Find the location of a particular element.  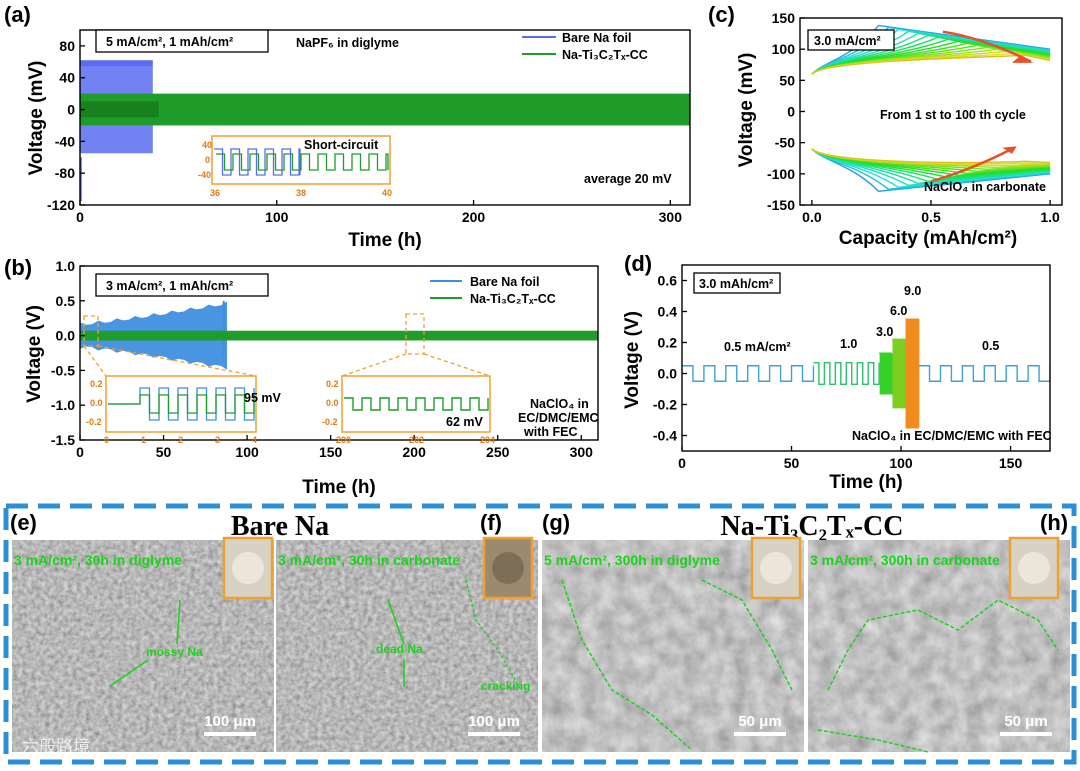

sem-caption: 5 mA/cm², 300h in diglyme is located at coordinates (632, 560).